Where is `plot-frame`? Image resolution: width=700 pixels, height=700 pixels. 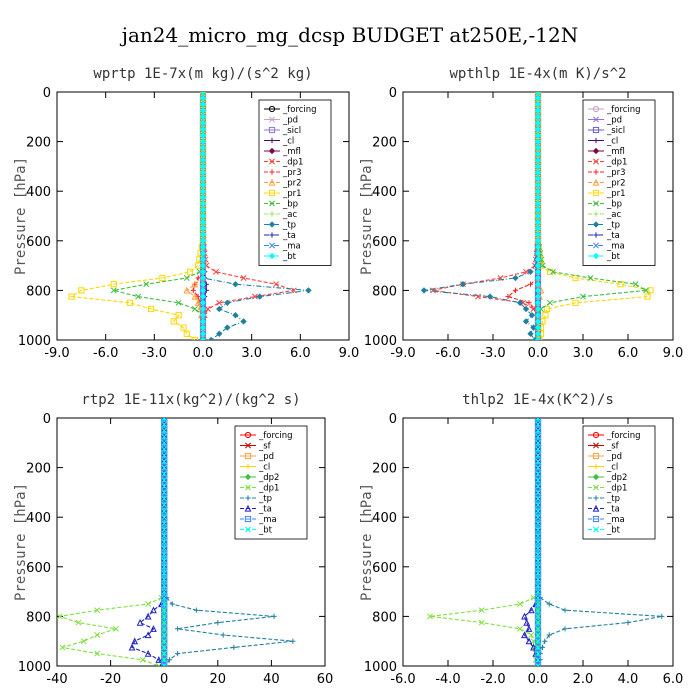
plot-frame is located at coordinates (191, 542).